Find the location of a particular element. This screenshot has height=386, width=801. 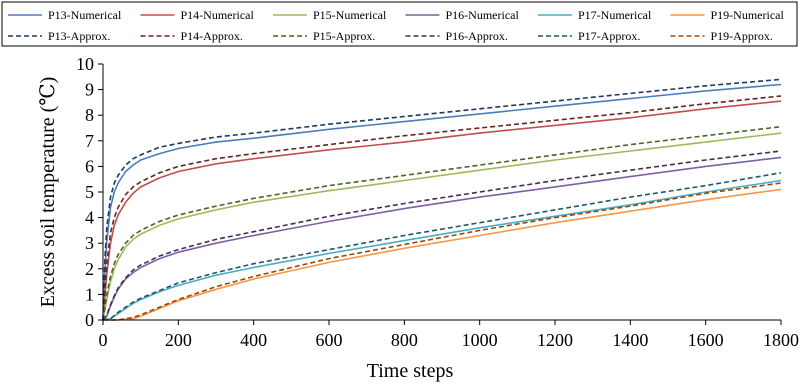

legend-label: P19-Numerical is located at coordinates (748, 15).